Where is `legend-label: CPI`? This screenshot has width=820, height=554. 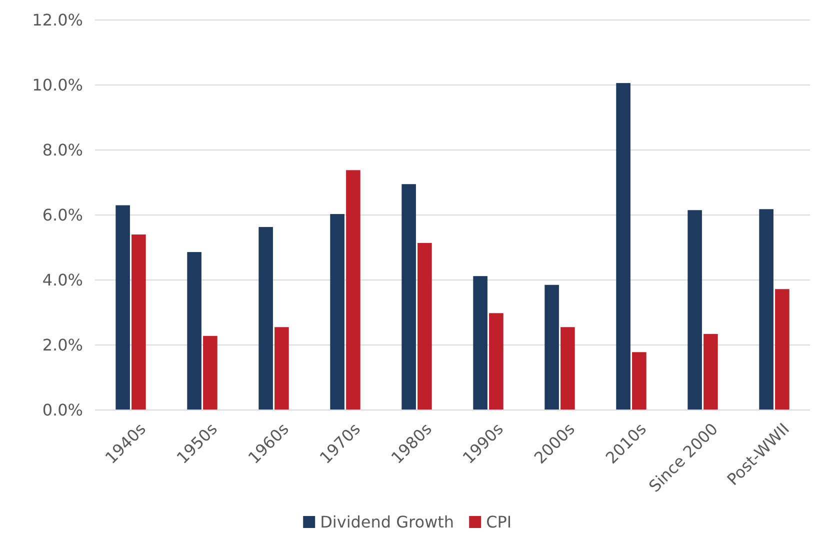 legend-label: CPI is located at coordinates (499, 522).